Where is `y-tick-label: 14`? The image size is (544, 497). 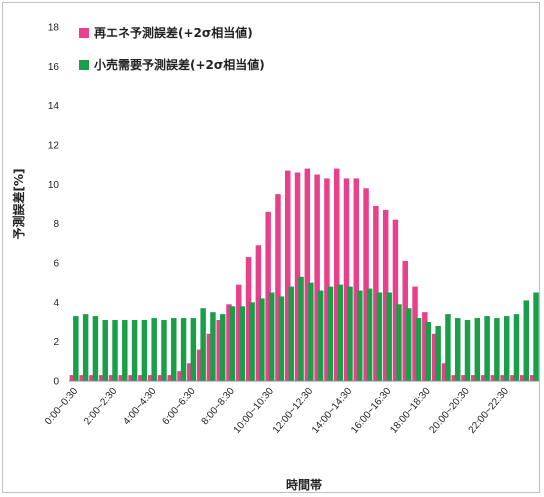 y-tick-label: 14 is located at coordinates (54, 106).